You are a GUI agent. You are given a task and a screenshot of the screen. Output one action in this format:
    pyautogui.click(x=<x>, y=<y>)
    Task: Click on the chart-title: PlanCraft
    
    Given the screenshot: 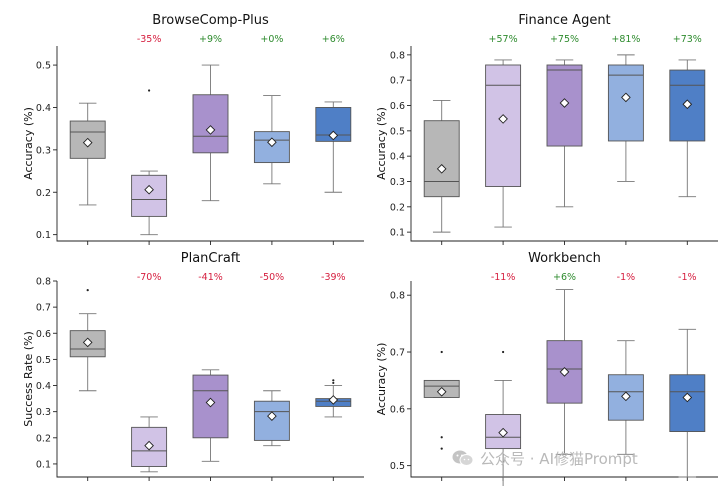 What is the action you would take?
    pyautogui.click(x=211, y=258)
    